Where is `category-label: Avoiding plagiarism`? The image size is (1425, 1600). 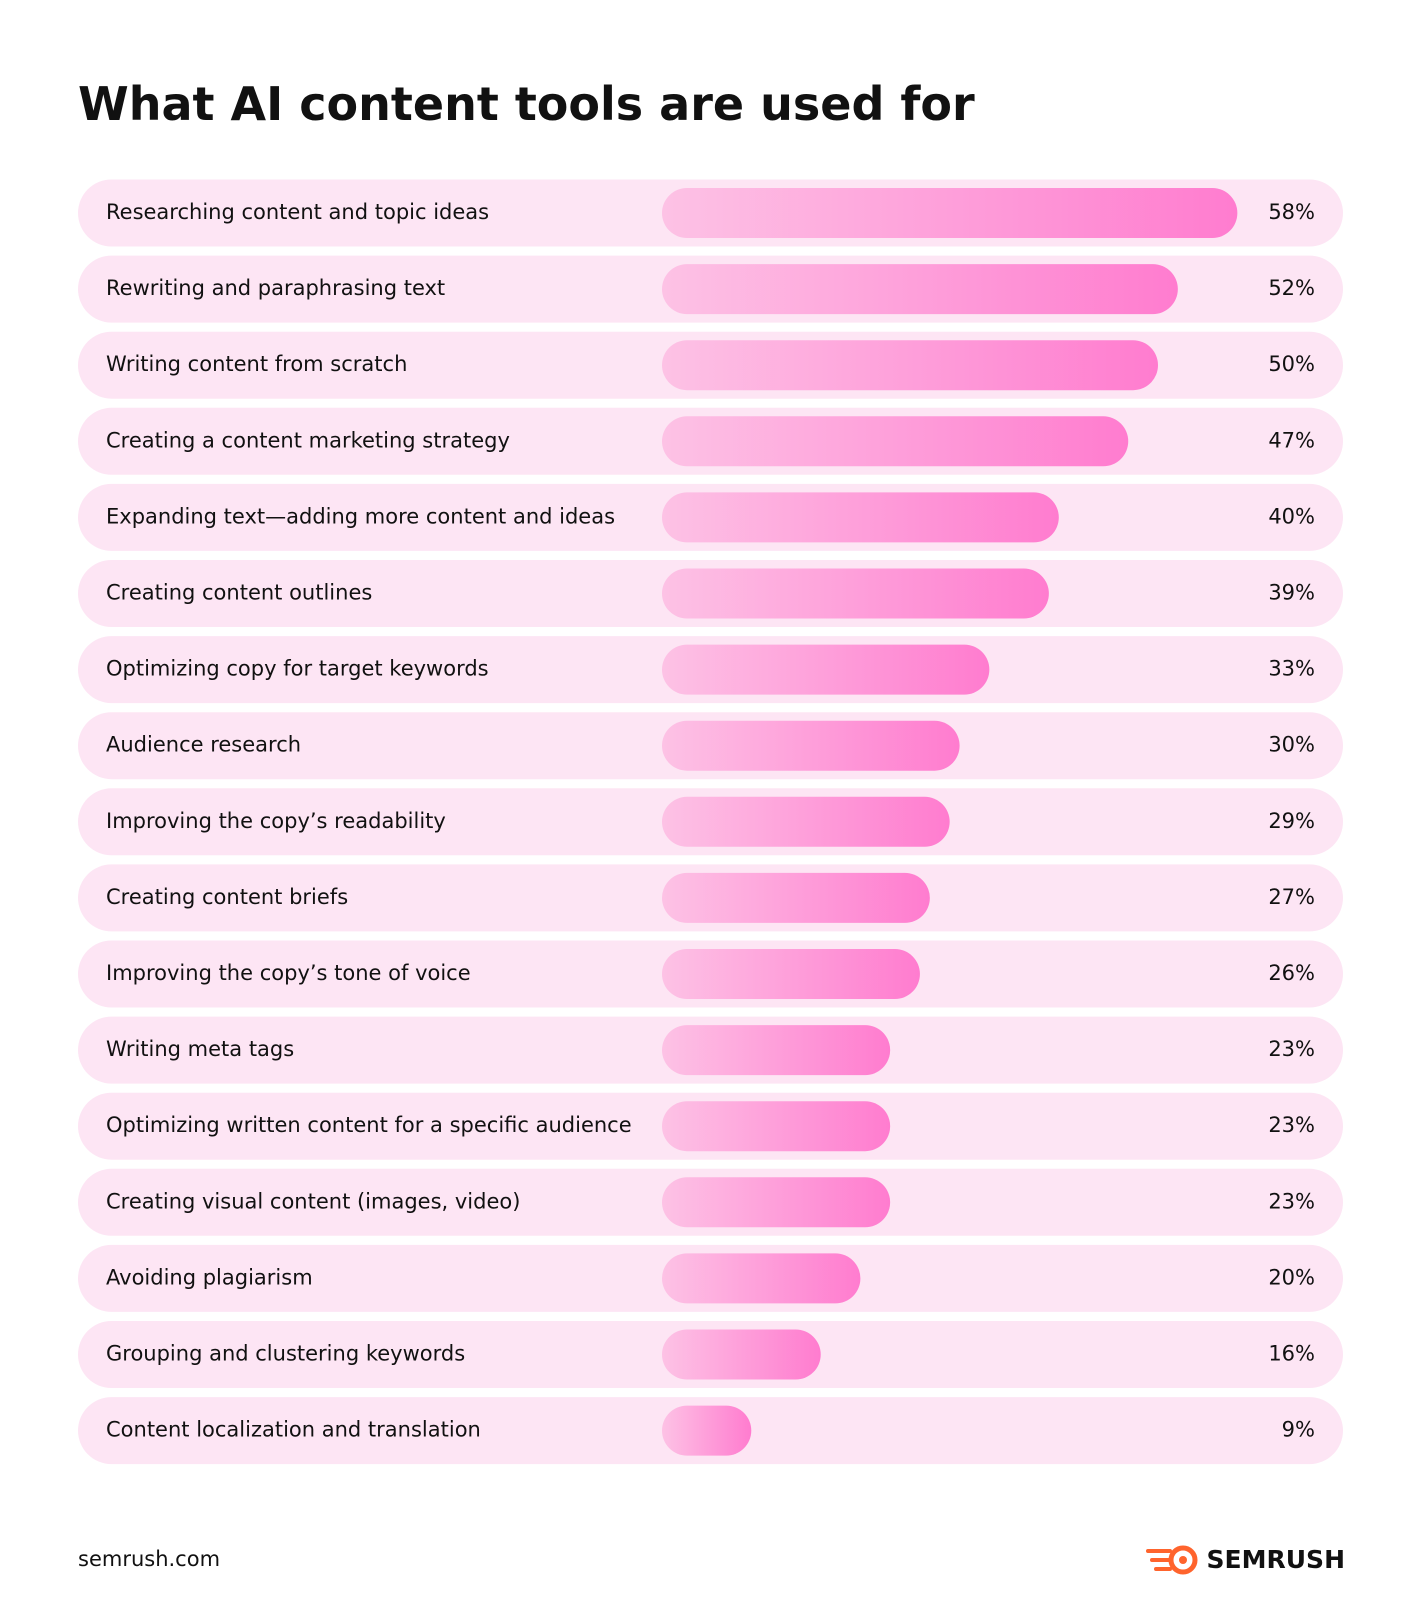
category-label: Avoiding plagiarism is located at coordinates (209, 1277).